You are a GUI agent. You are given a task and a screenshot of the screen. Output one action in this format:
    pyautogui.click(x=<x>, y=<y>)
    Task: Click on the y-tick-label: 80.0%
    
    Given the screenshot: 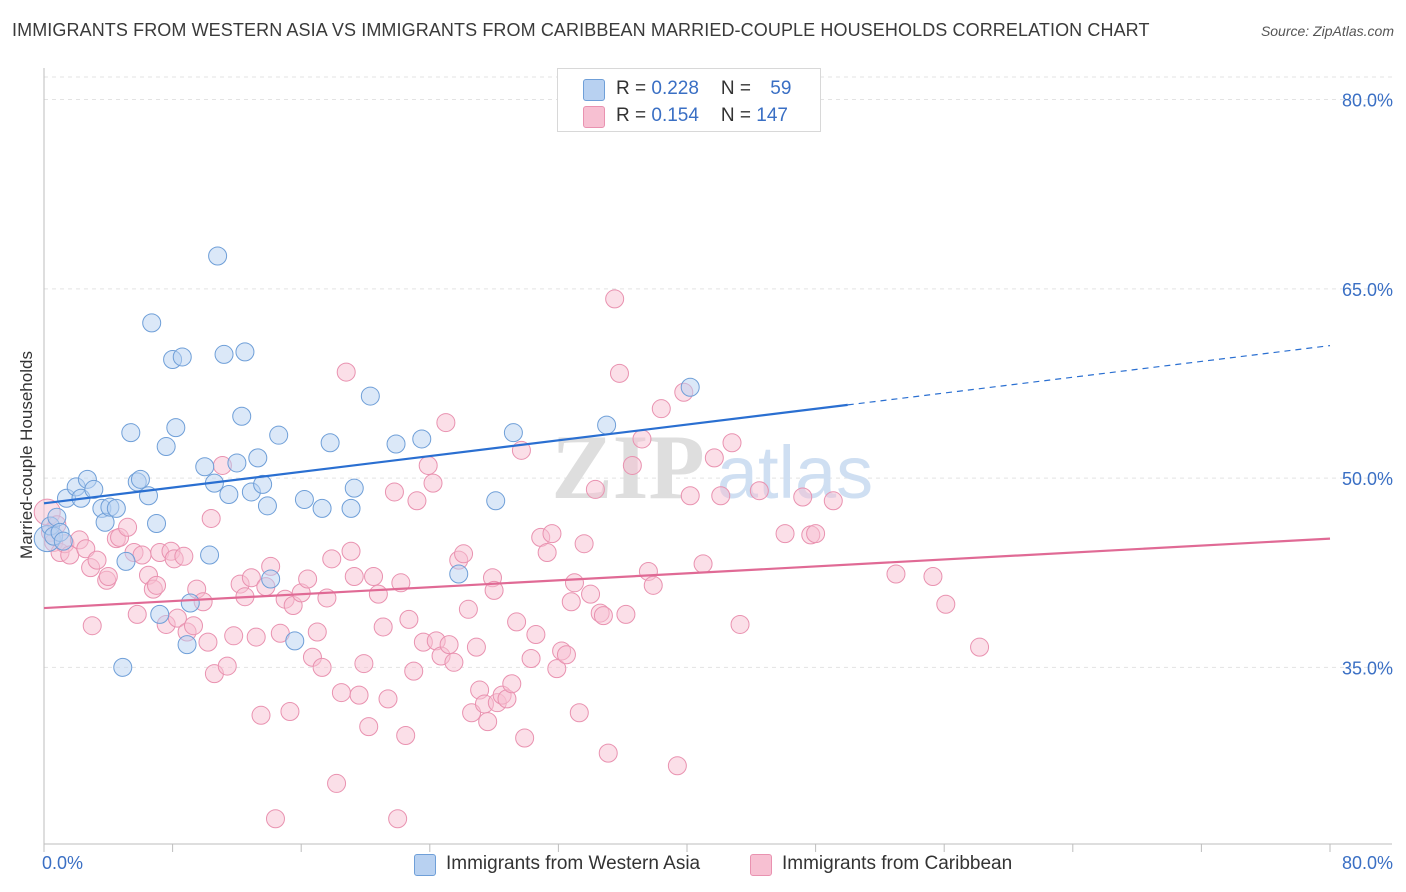 What is the action you would take?
    pyautogui.click(x=1367, y=101)
    